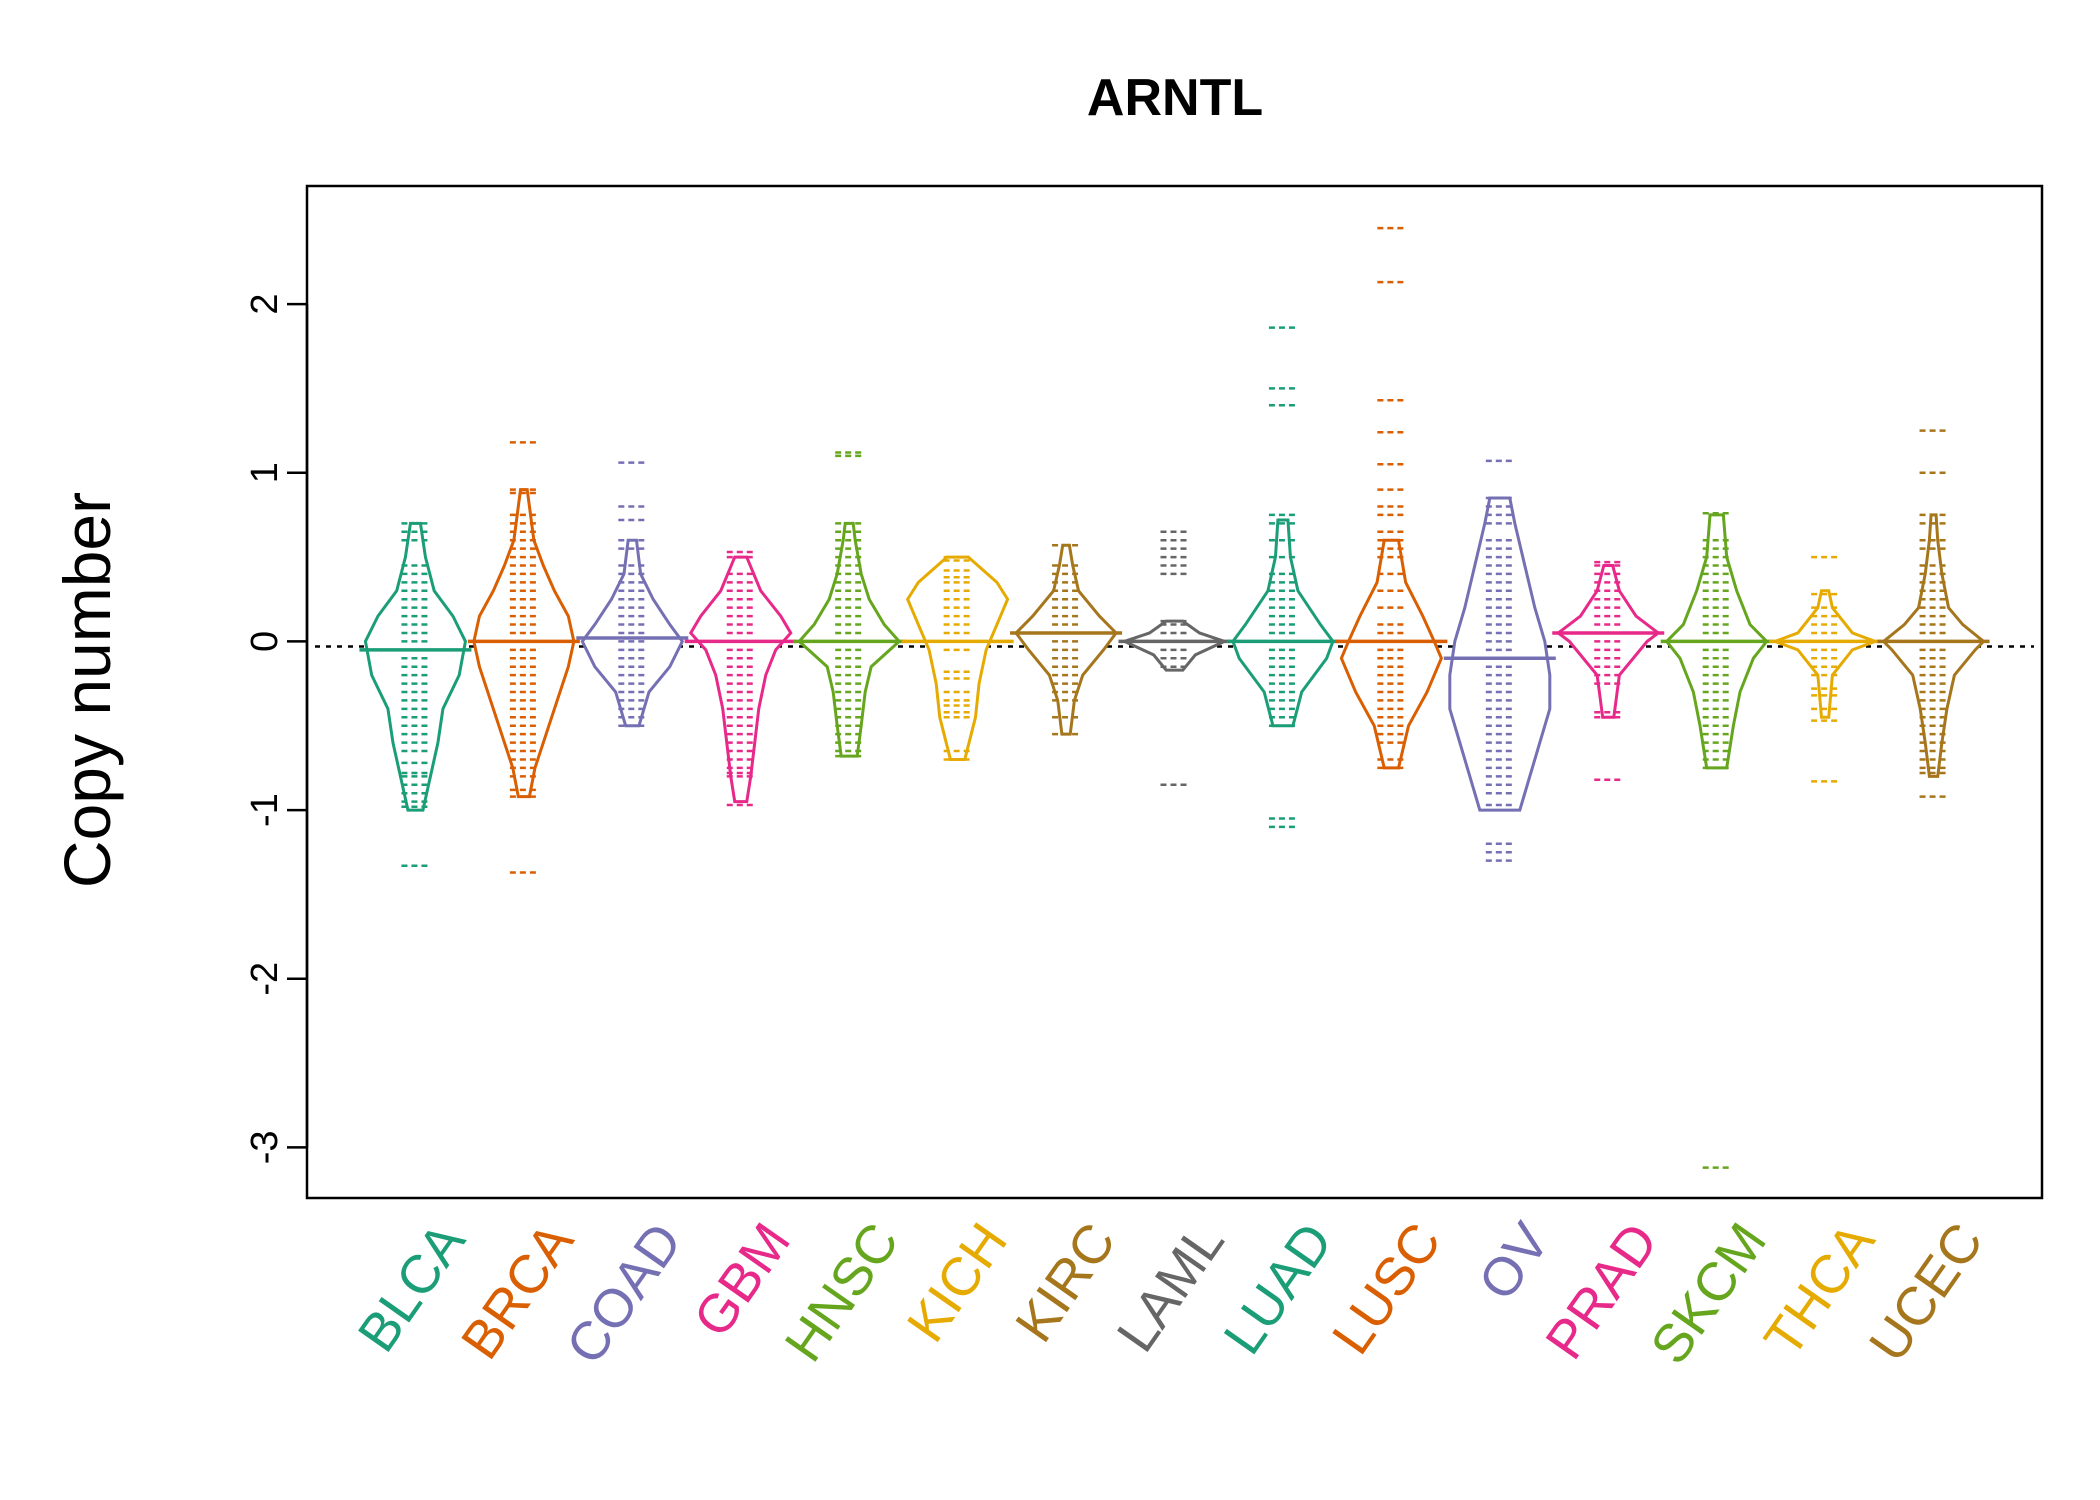  I want to click on bean-skcm, so click(1716, 840).